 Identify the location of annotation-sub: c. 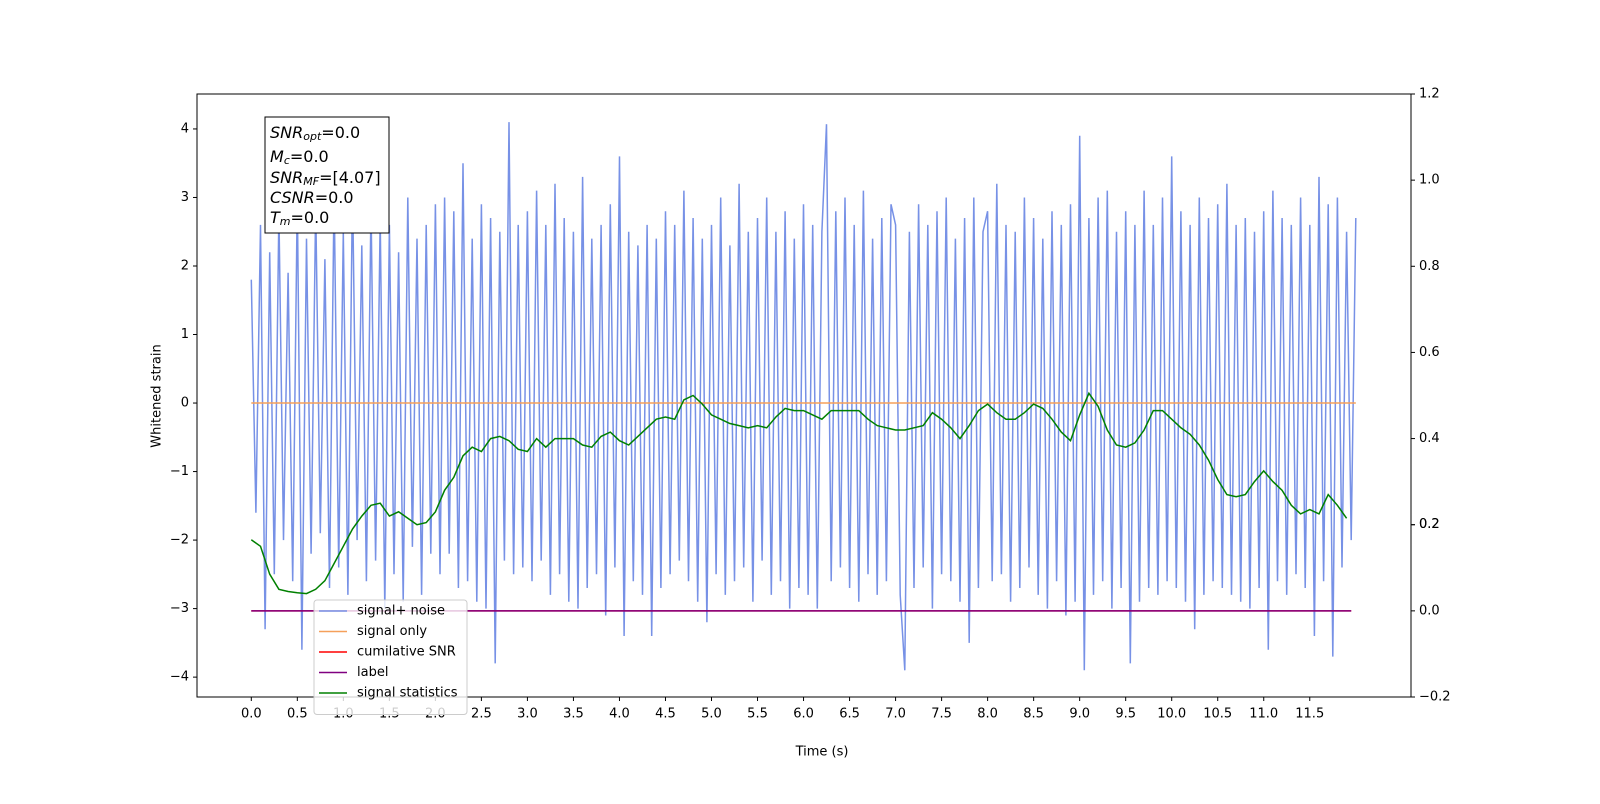
(287, 160).